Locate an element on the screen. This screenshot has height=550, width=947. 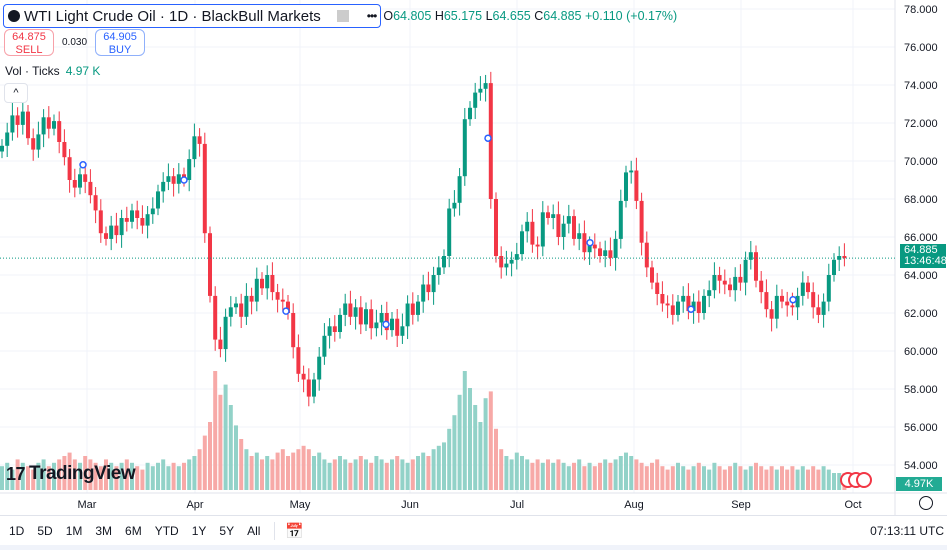
tradingview-logo: 17 TradingView is located at coordinates (71, 474).